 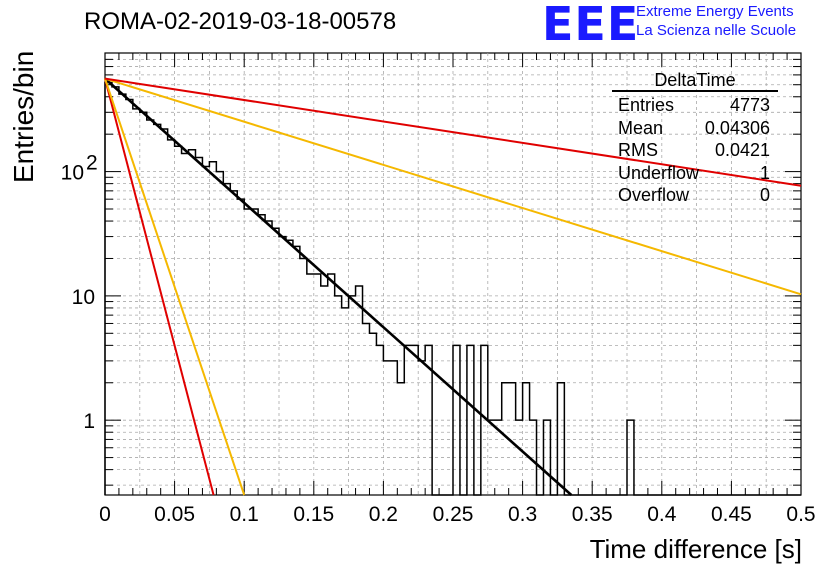 What do you see at coordinates (731, 514) in the screenshot?
I see `x-tick-label: 0.45` at bounding box center [731, 514].